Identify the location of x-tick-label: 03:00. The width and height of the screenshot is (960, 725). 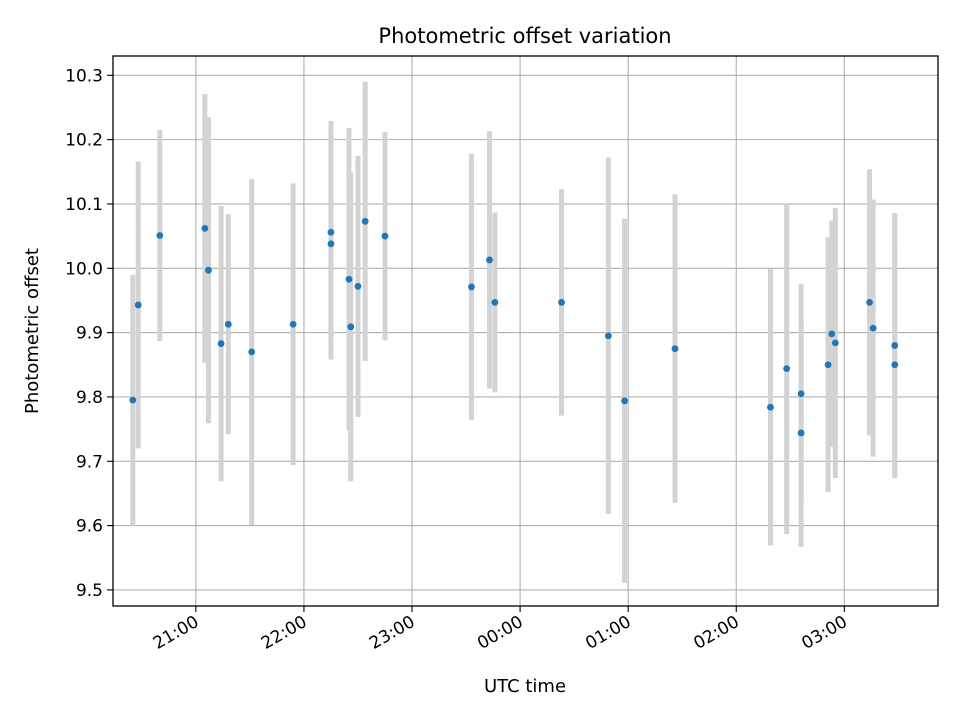
(824, 633).